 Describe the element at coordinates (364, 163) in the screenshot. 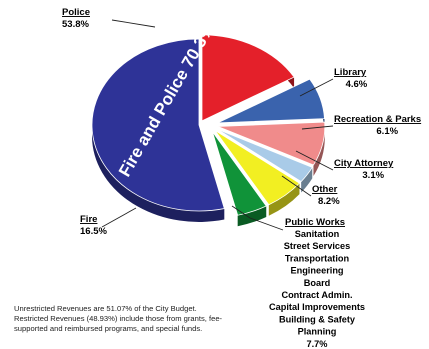

I see `label-city-attorney: City Attorney` at that location.